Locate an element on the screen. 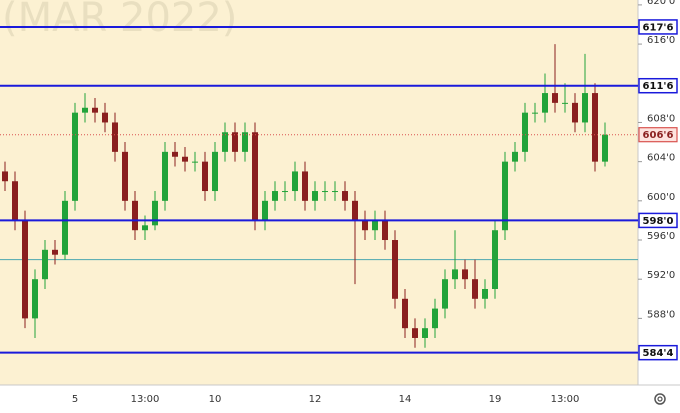 The width and height of the screenshot is (680, 413). x-tick-label: 5 is located at coordinates (75, 399).